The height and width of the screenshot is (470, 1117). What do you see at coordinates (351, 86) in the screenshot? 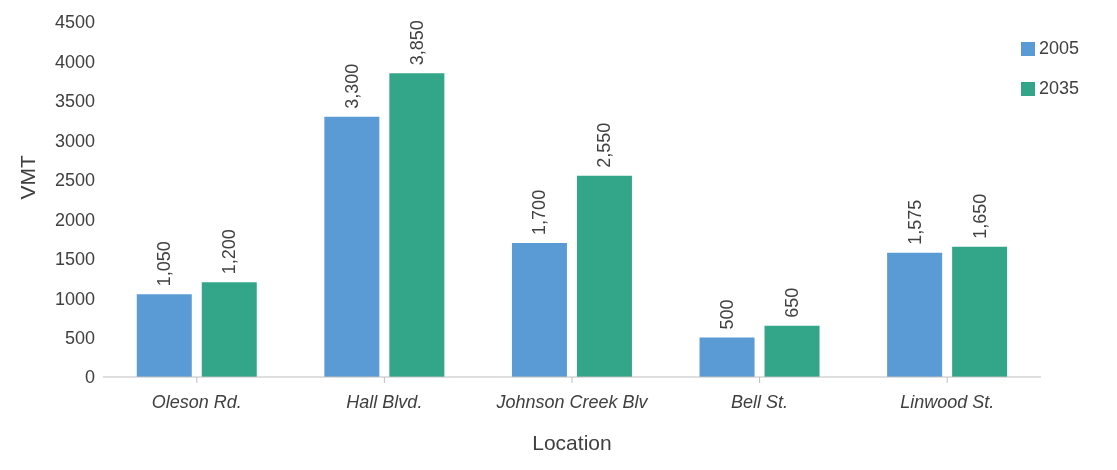
I see `data-label: 3,300` at bounding box center [351, 86].